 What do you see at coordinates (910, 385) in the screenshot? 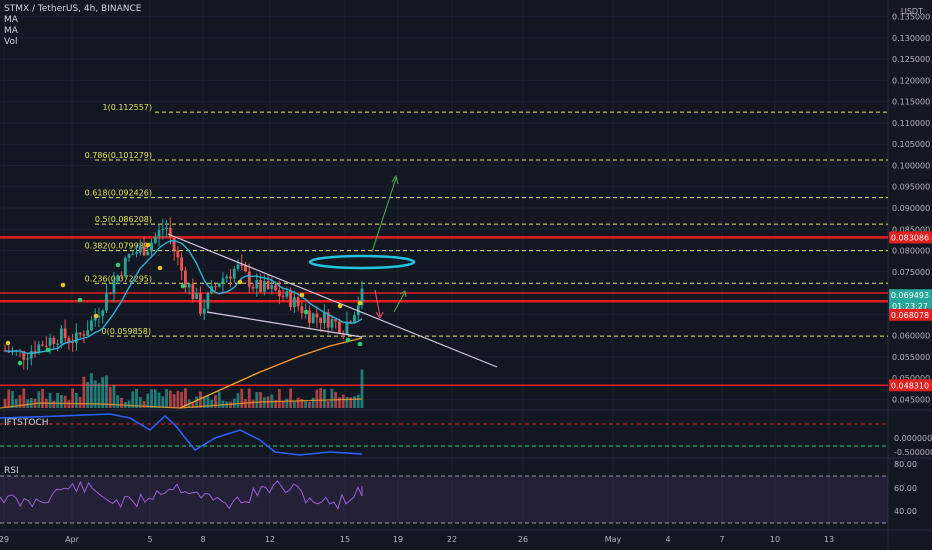
I see `badge-support-low: 0.048310` at bounding box center [910, 385].